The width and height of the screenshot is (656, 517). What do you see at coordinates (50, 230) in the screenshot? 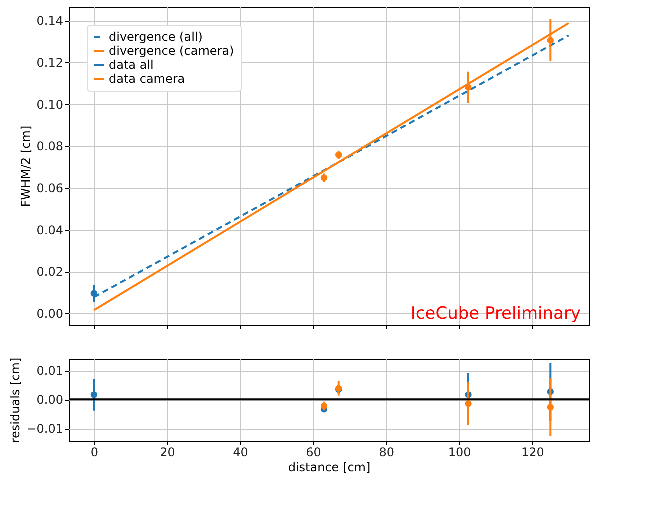
I see `y-tick-label: 0.04` at bounding box center [50, 230].